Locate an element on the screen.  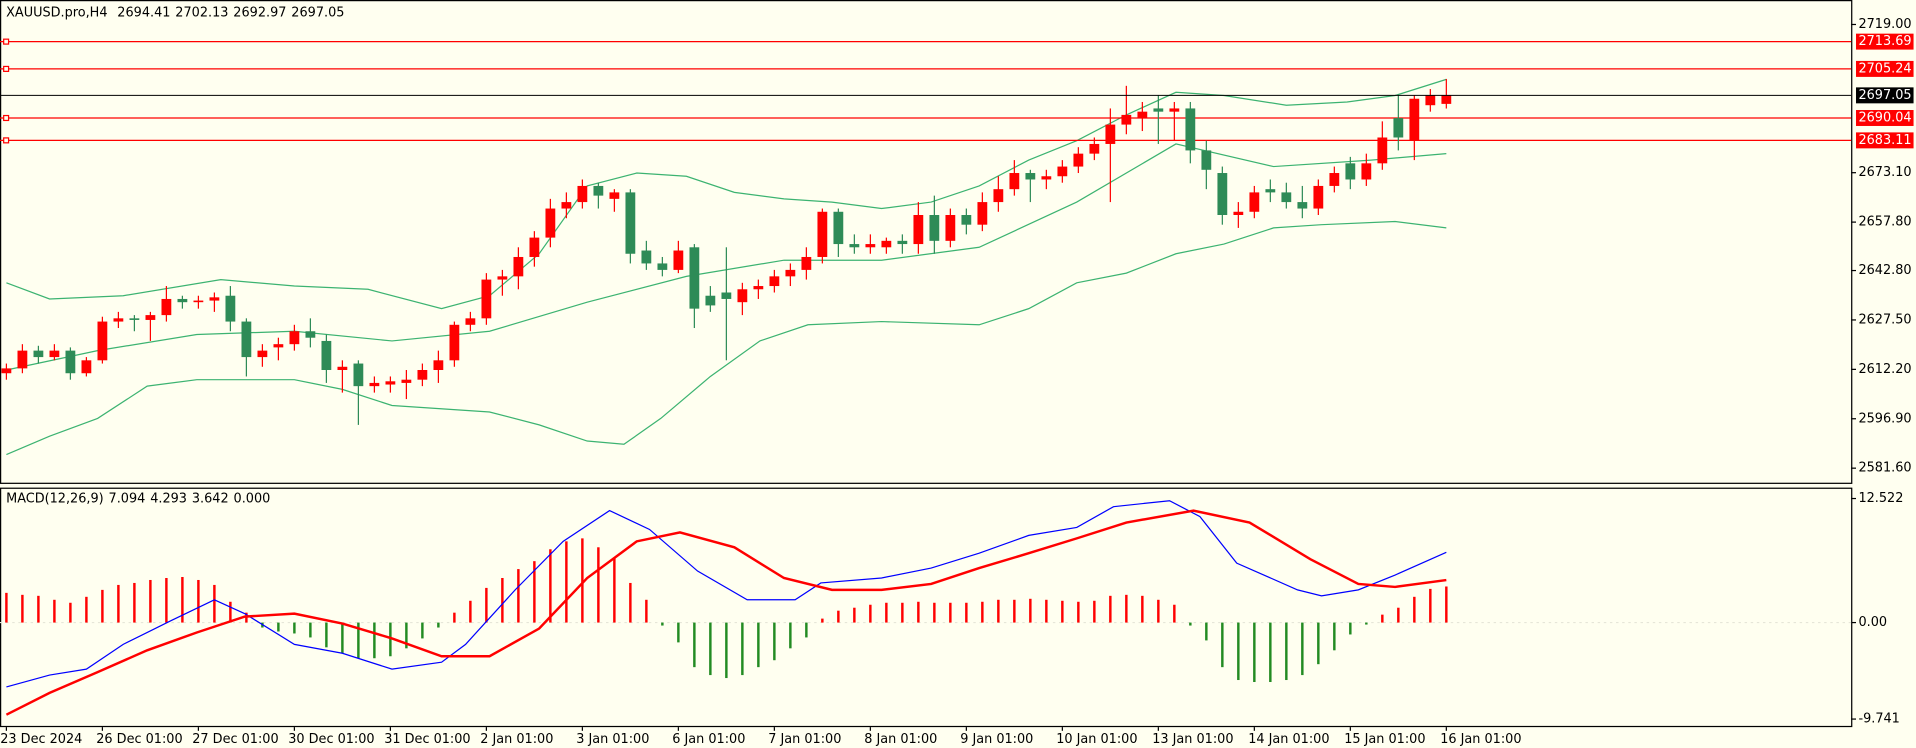
macd-value: 7.094 is located at coordinates (127, 498).